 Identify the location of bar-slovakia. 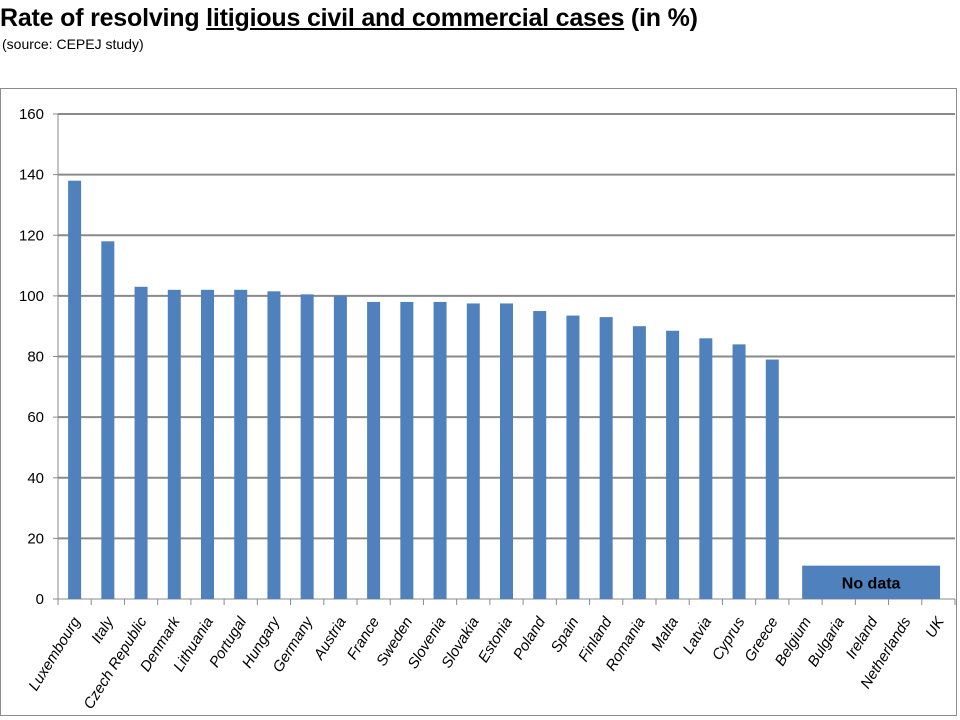
(473, 451).